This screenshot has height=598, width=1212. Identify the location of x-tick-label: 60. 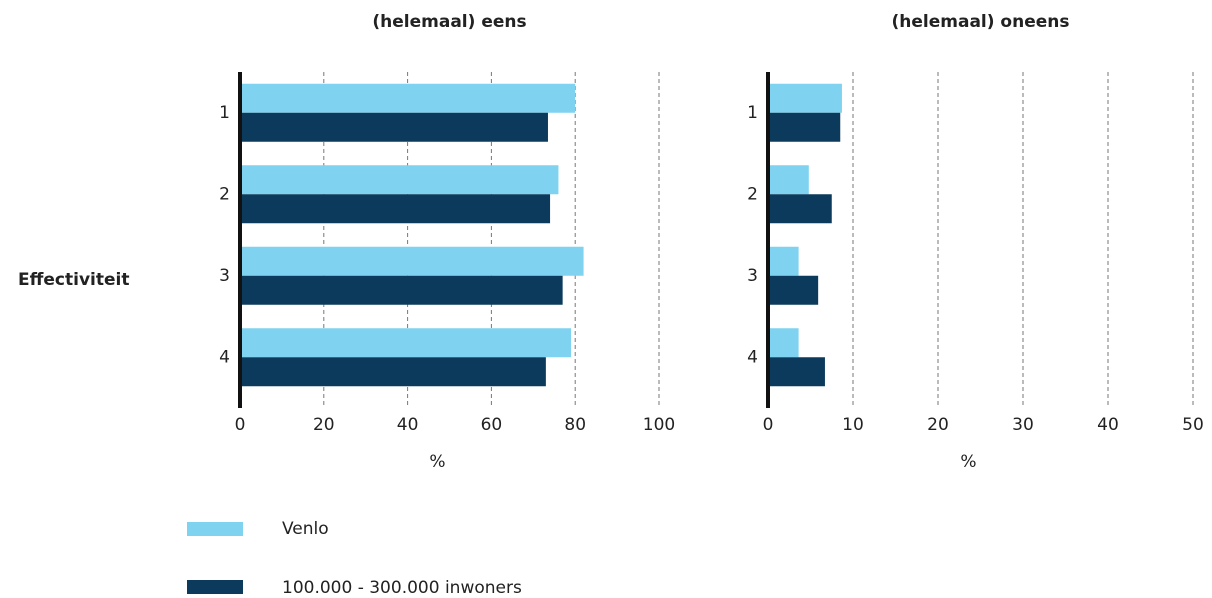
(492, 425).